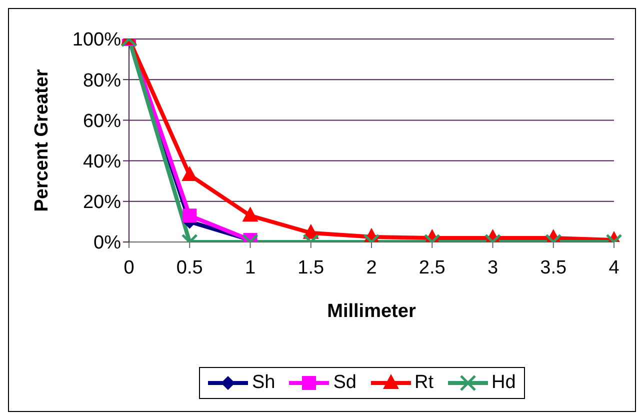 This screenshot has height=418, width=642. What do you see at coordinates (250, 267) in the screenshot?
I see `x-tick-label: 1` at bounding box center [250, 267].